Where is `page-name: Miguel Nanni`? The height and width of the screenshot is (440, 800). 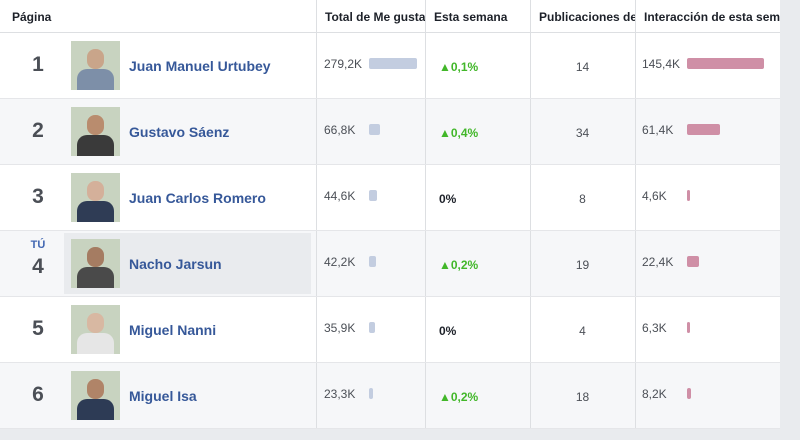
page-name: Miguel Nanni is located at coordinates (173, 330).